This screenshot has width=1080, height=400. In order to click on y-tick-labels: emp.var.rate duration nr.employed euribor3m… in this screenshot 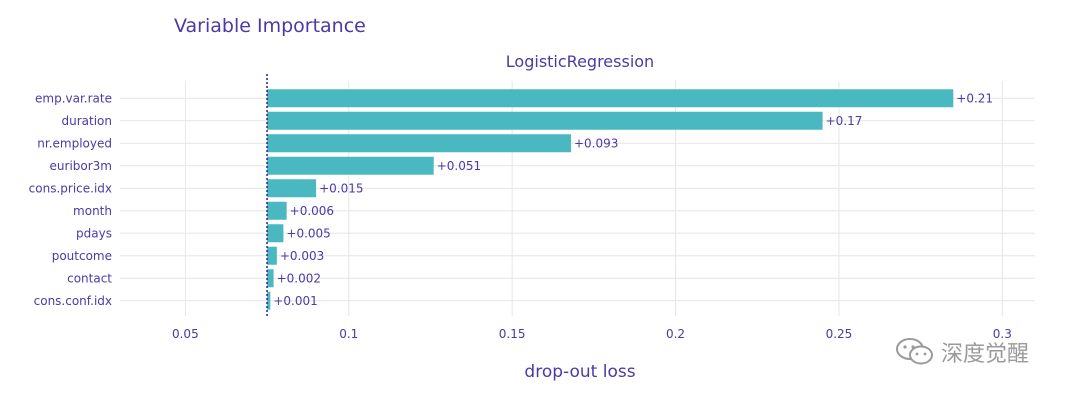, I will do `click(71, 199)`.